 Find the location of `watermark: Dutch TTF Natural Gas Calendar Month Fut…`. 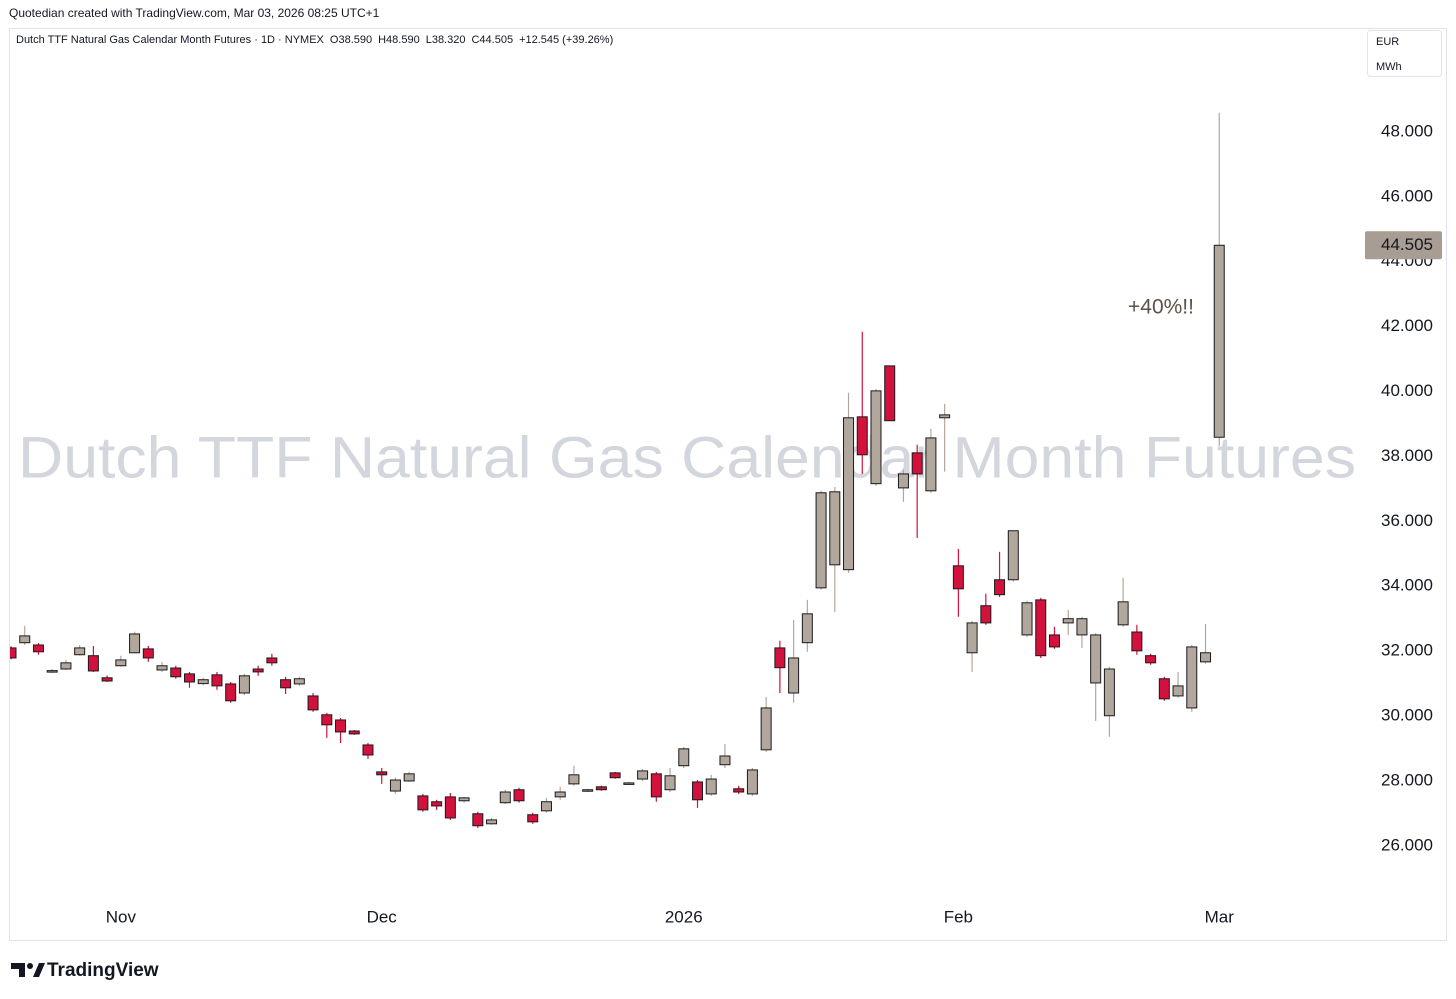

watermark: Dutch TTF Natural Gas Calendar Month Fut… is located at coordinates (687, 457).